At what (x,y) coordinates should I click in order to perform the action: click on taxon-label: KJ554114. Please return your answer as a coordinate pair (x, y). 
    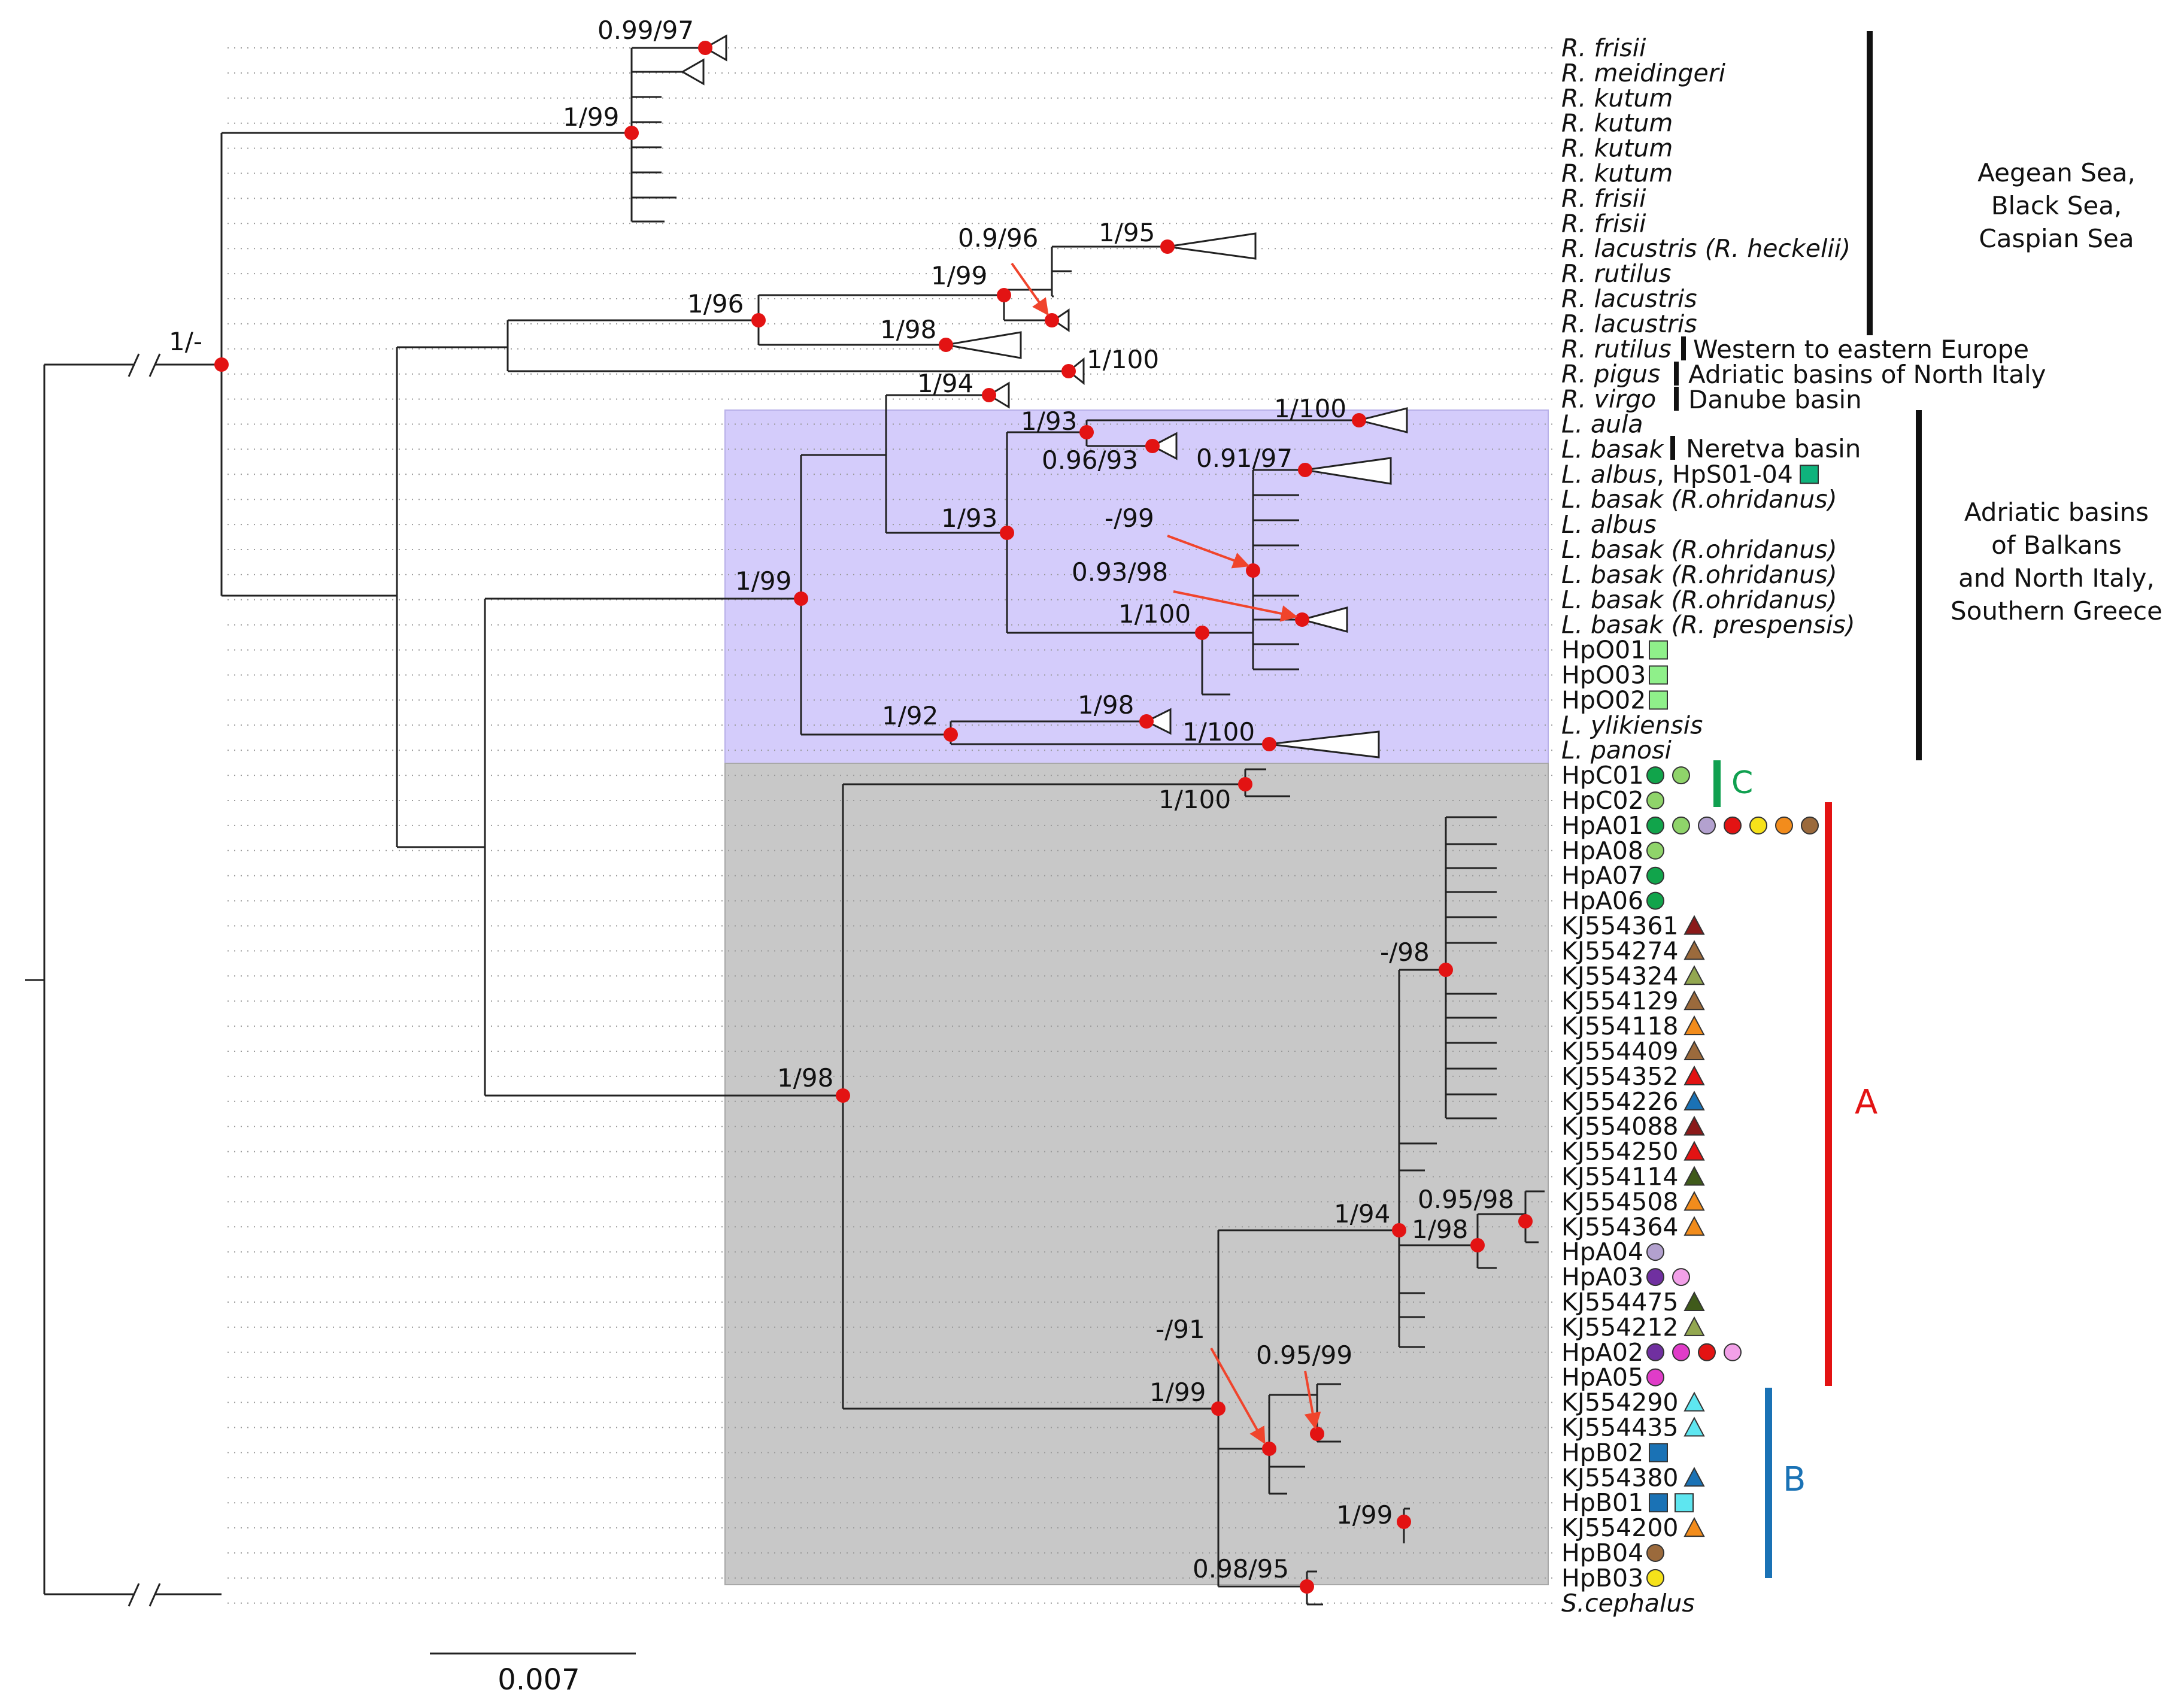
    Looking at the image, I should click on (1620, 1177).